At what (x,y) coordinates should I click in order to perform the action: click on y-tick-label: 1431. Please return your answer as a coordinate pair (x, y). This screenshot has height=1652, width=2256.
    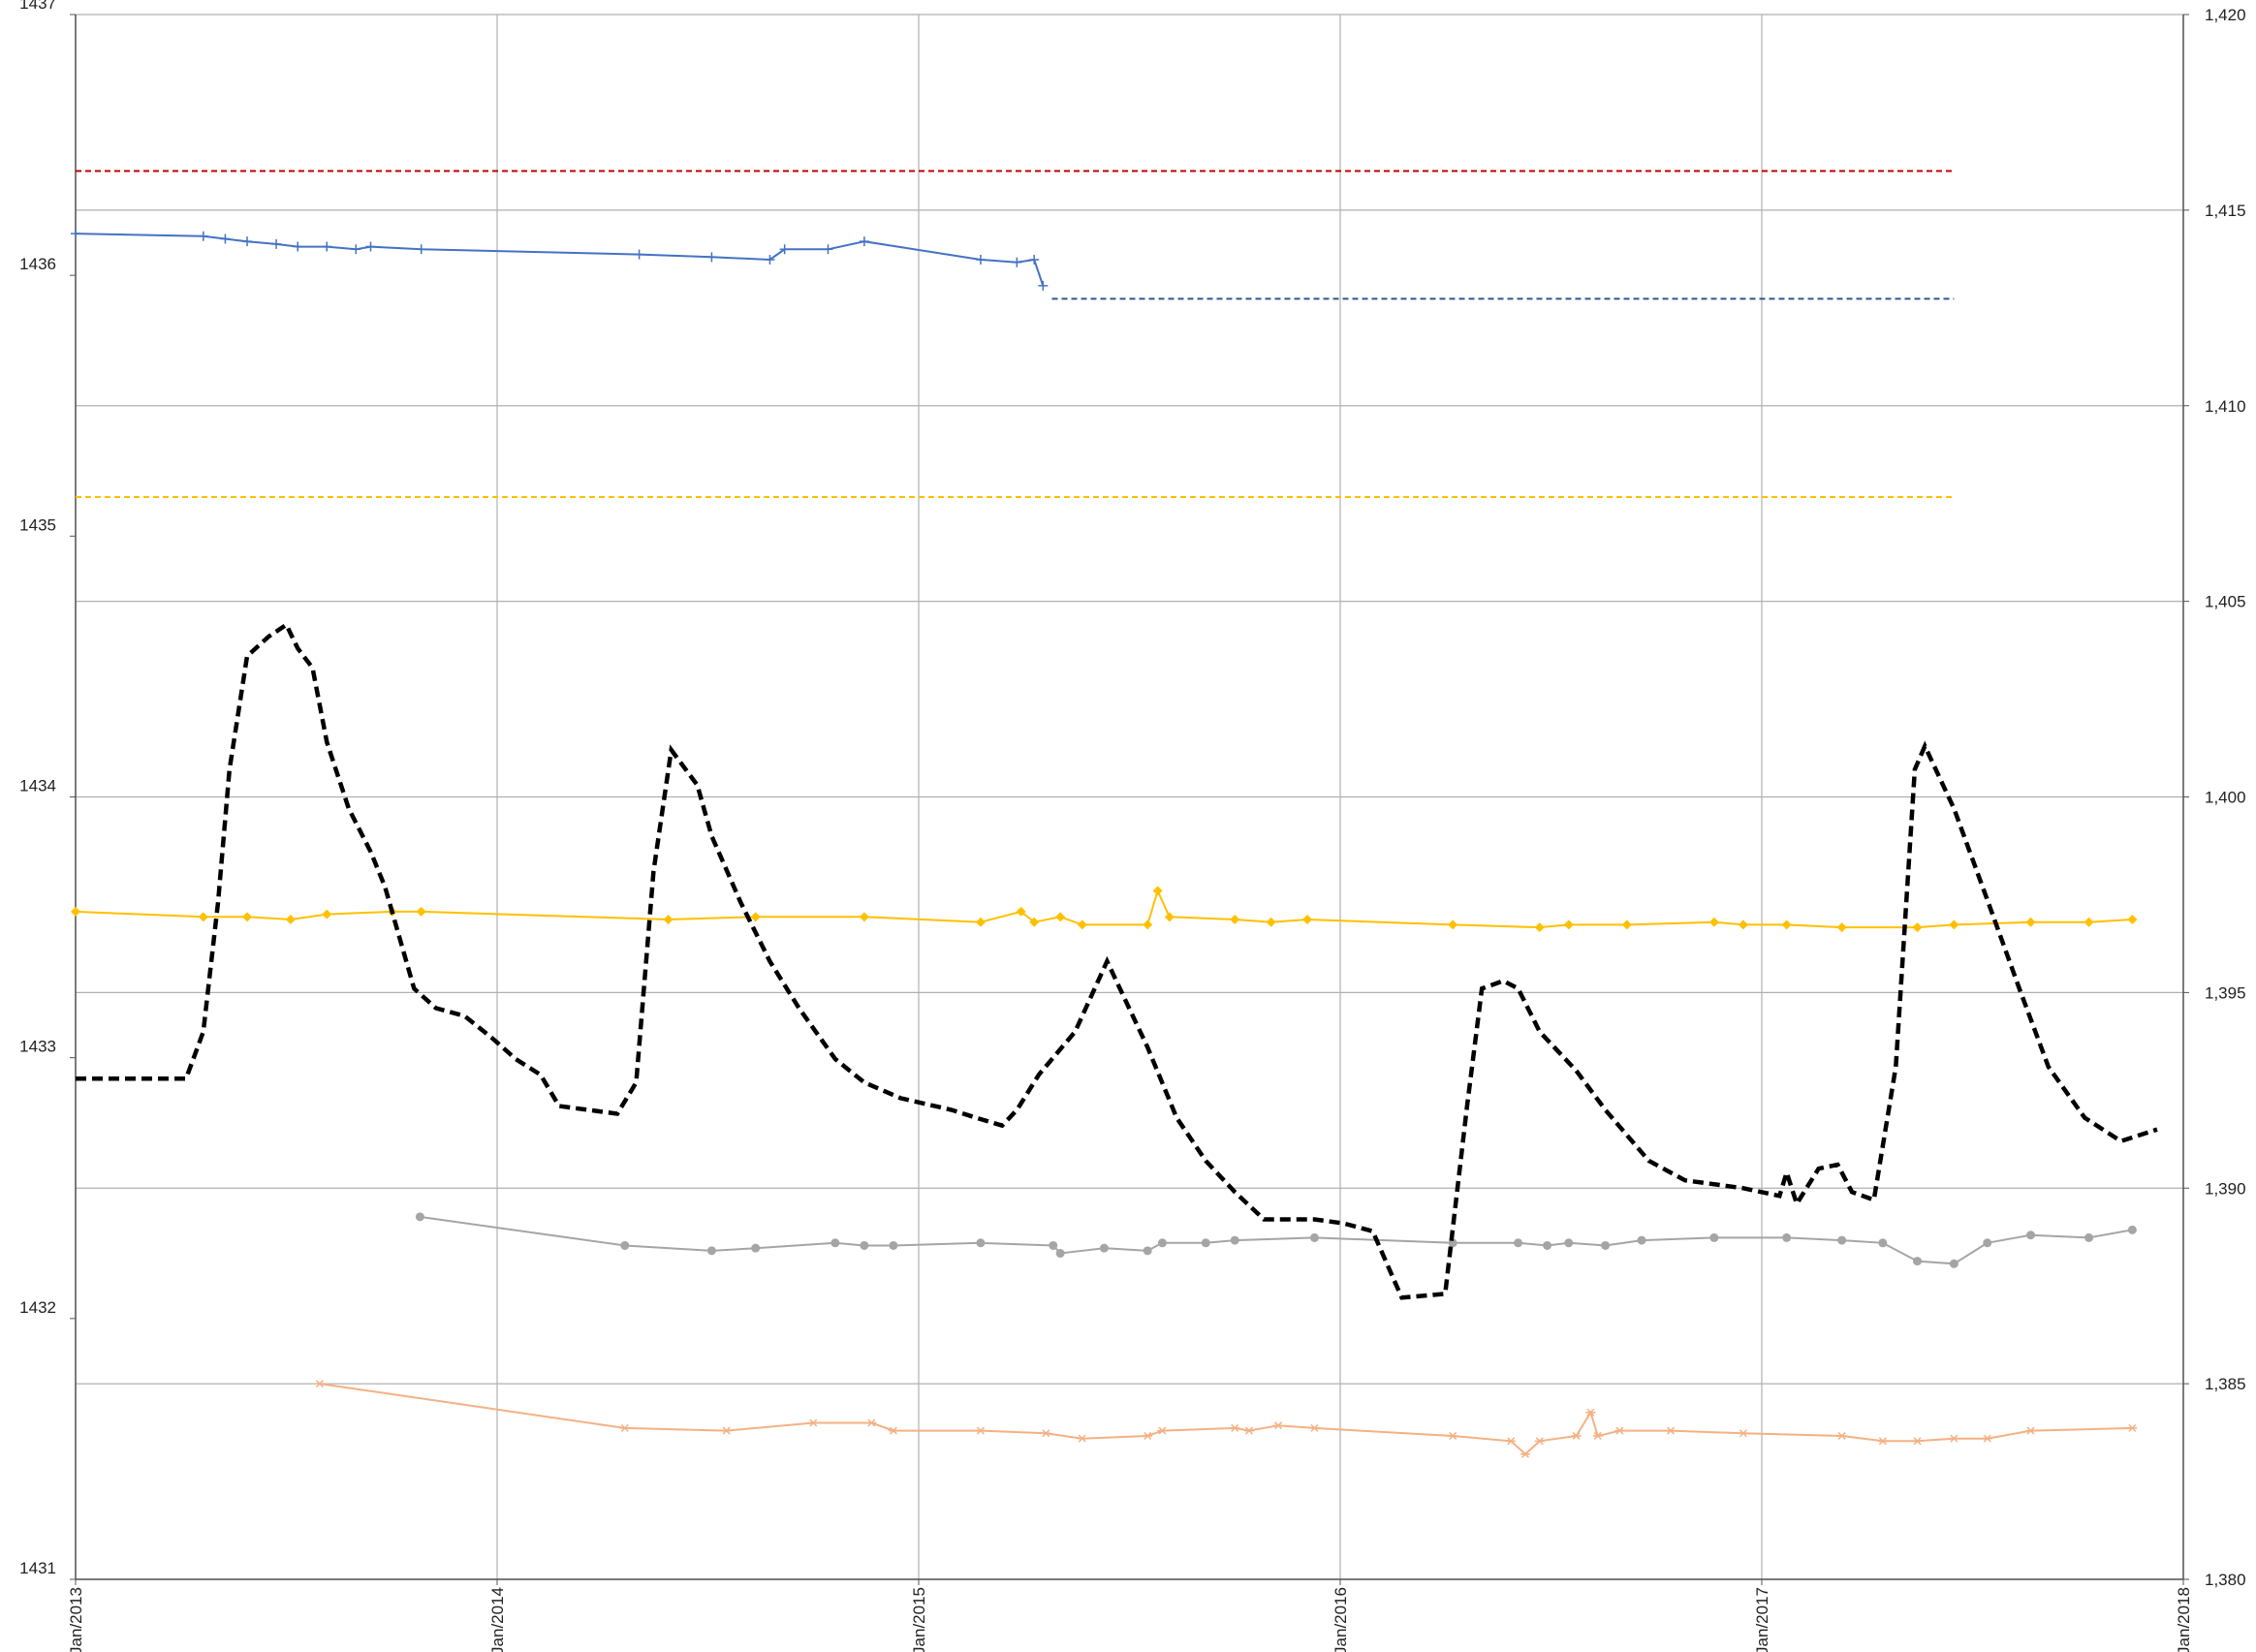
    Looking at the image, I should click on (37, 1568).